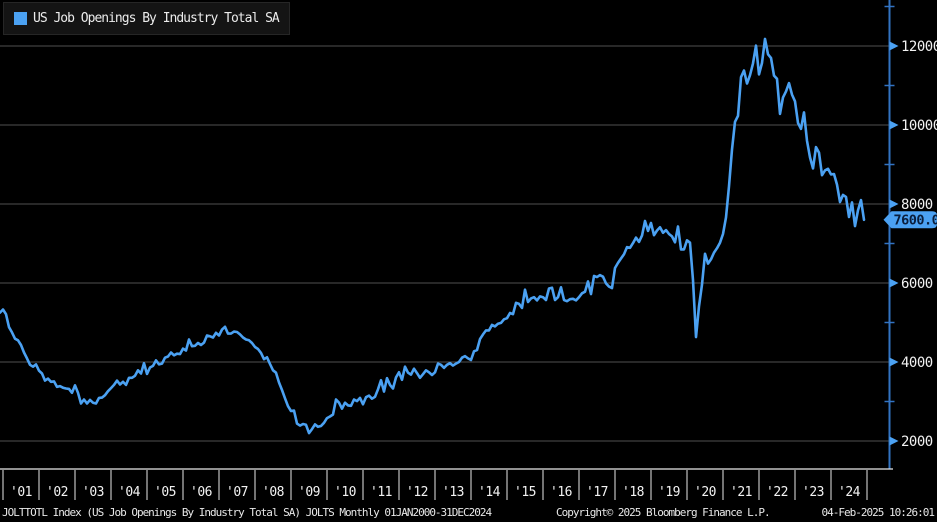 This screenshot has width=937, height=522. What do you see at coordinates (919, 47) in the screenshot?
I see `y-tick-label: 12000` at bounding box center [919, 47].